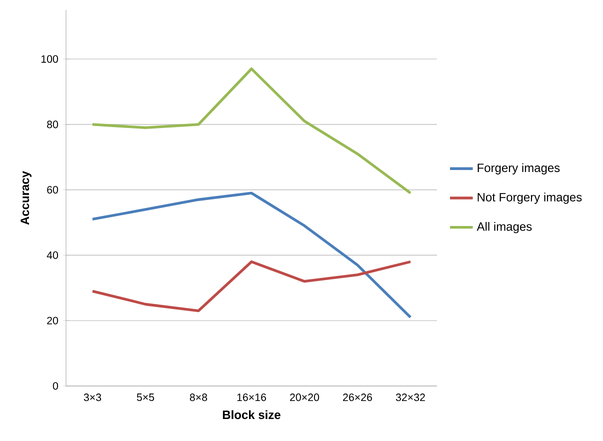 This screenshot has height=441, width=603. I want to click on x-tick-label: 20×20, so click(305, 398).